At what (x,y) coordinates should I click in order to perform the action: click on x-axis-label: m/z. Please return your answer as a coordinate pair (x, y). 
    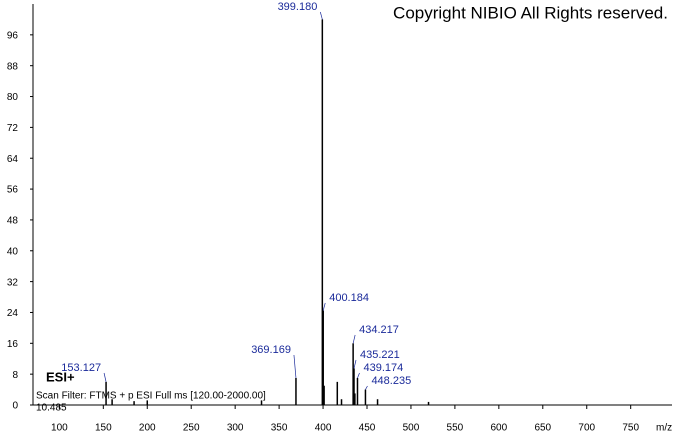
    Looking at the image, I should click on (664, 428).